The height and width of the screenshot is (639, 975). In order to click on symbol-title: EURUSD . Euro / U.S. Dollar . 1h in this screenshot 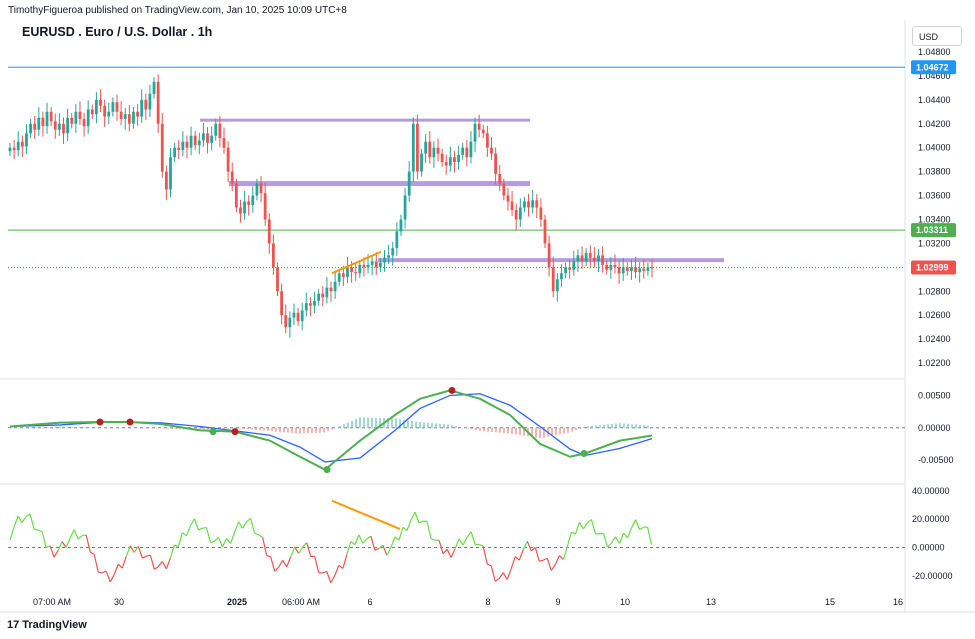, I will do `click(117, 32)`.